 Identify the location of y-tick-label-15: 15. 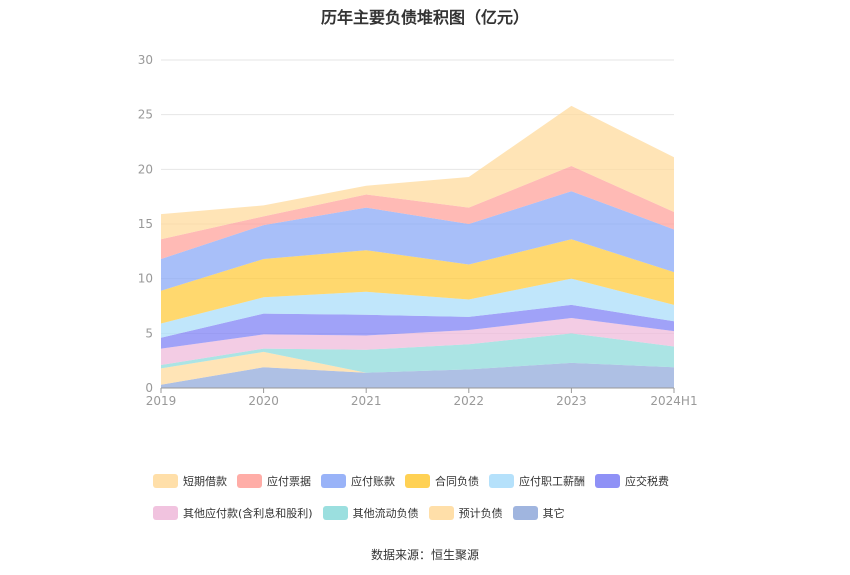
(145, 224).